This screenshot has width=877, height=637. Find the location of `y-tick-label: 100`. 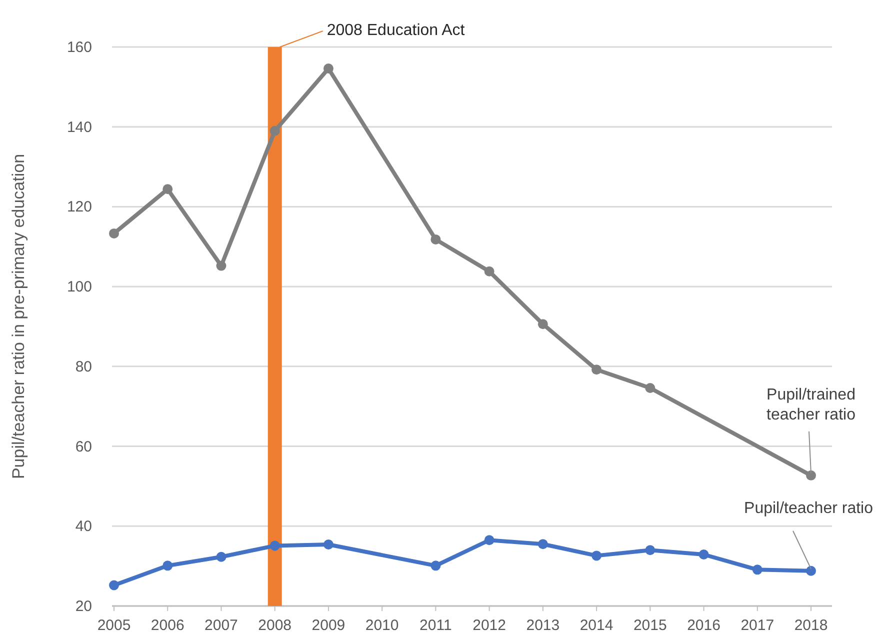

y-tick-label: 100 is located at coordinates (79, 287).